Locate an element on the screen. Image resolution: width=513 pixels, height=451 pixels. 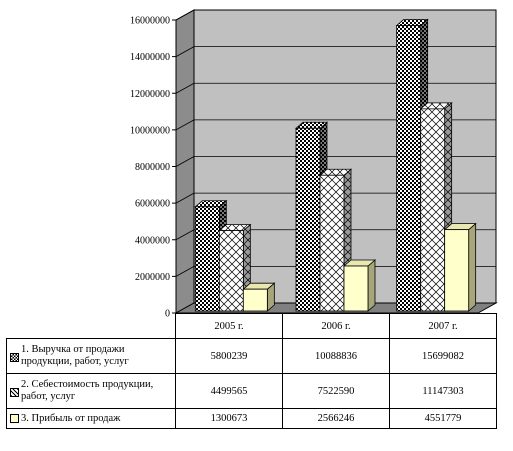
y-tick-label: 4000000 is located at coordinates (152, 240).